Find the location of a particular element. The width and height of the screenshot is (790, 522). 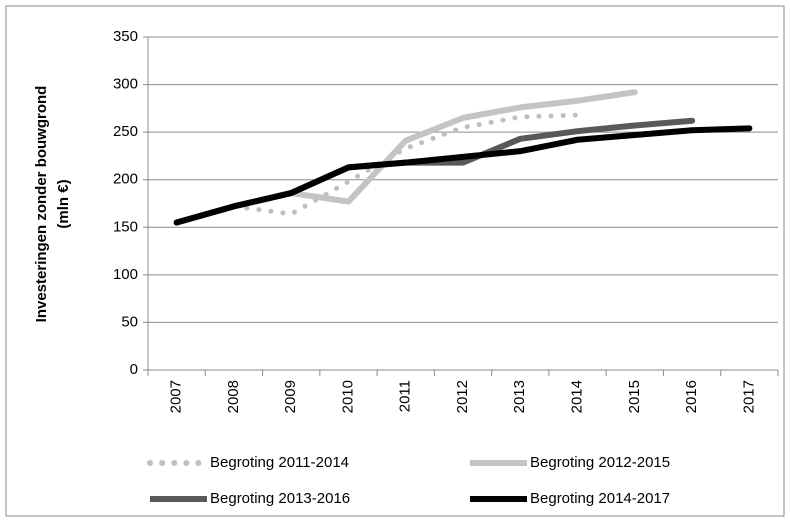

x-tick-group: 2015 is located at coordinates (634, 396).